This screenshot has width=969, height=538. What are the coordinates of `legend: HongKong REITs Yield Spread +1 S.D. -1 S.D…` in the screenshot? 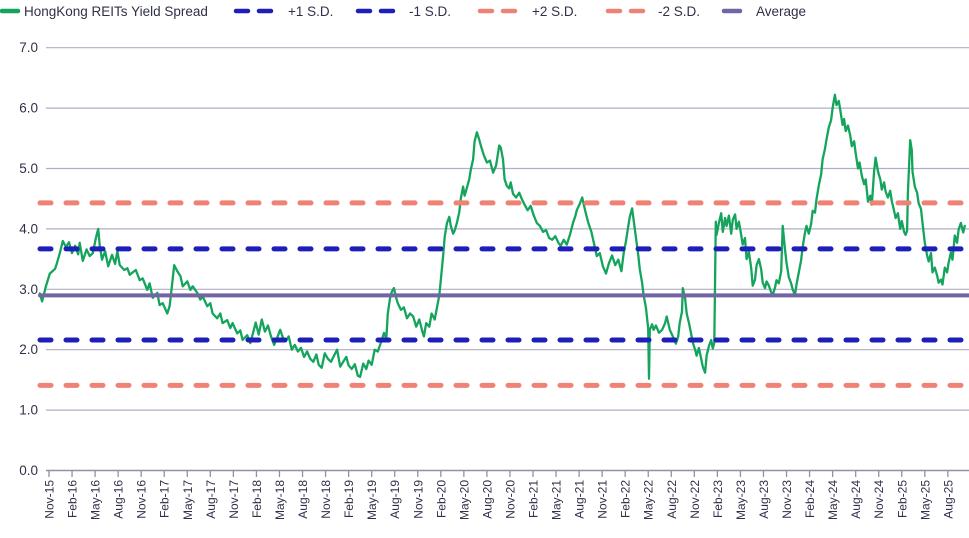 It's located at (403, 11).